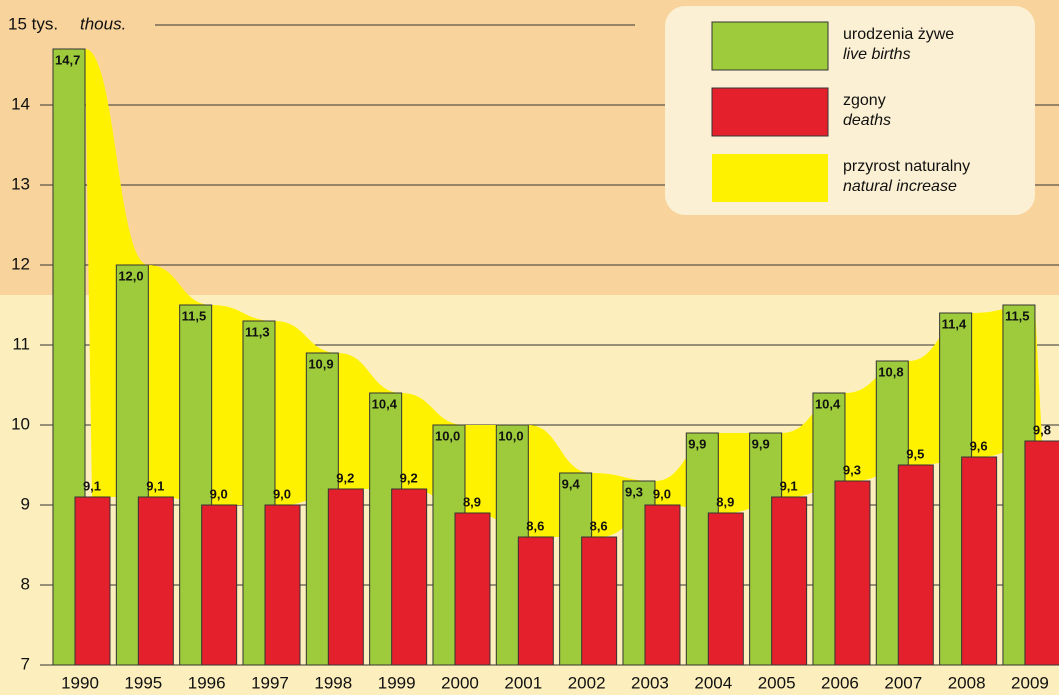 This screenshot has width=1059, height=695. What do you see at coordinates (270, 682) in the screenshot?
I see `x-tick-label: 1997` at bounding box center [270, 682].